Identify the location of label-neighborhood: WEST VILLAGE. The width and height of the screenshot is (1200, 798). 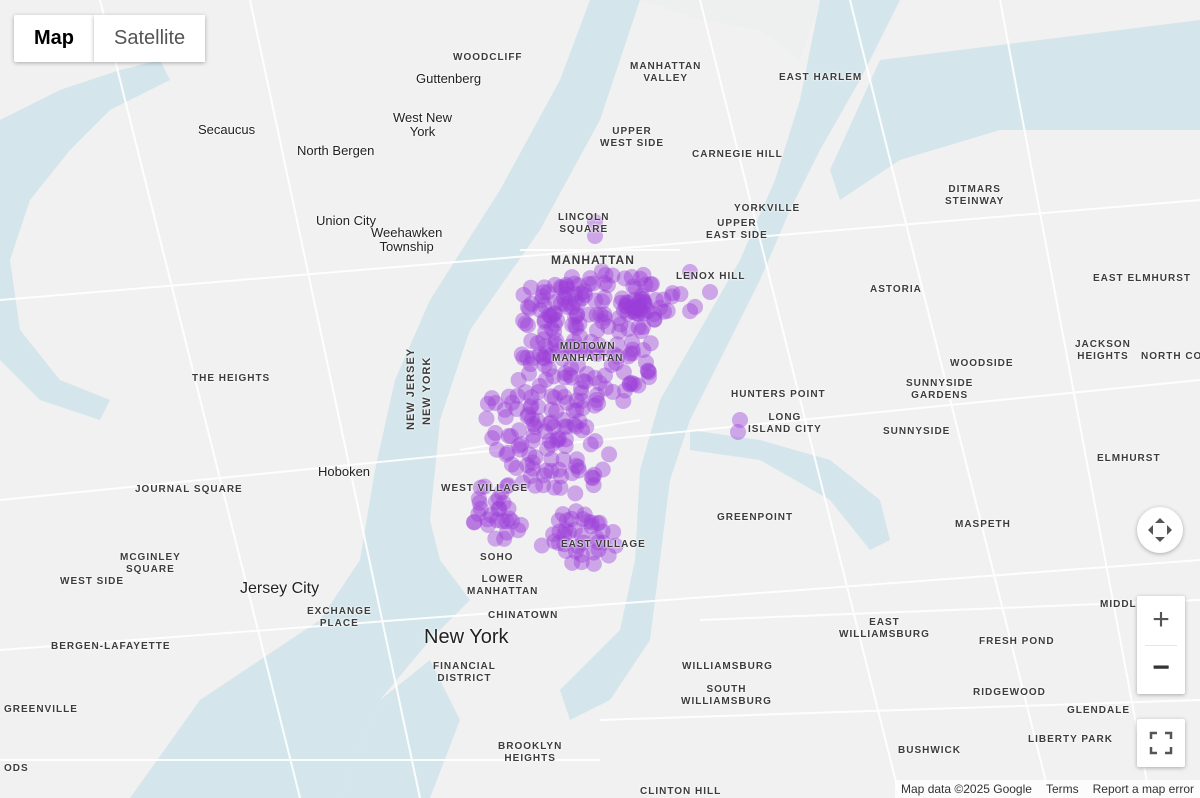
(484, 488).